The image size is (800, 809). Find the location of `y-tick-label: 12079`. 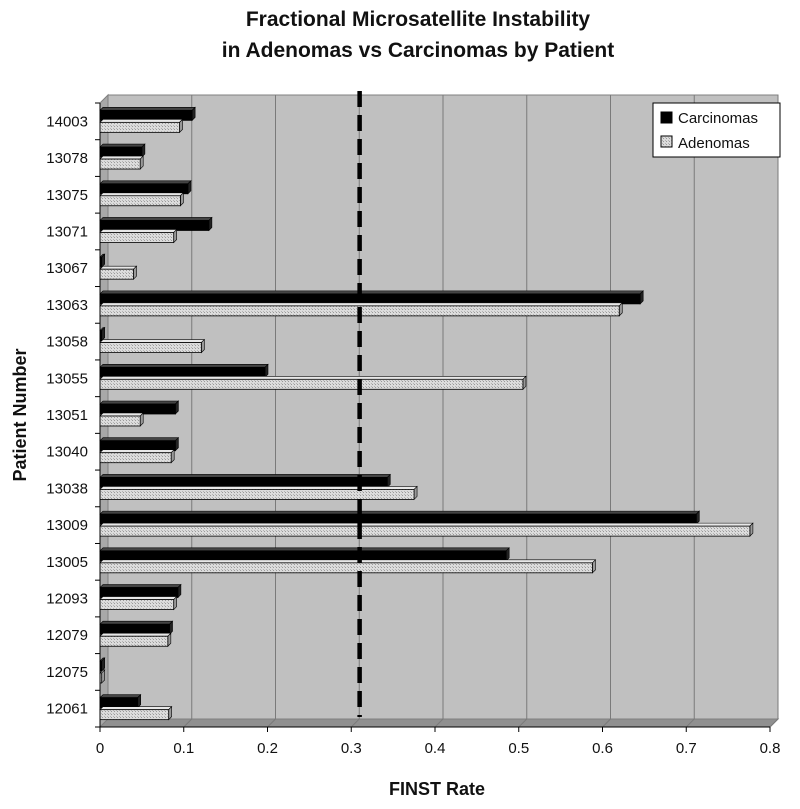

y-tick-label: 12079 is located at coordinates (67, 635).